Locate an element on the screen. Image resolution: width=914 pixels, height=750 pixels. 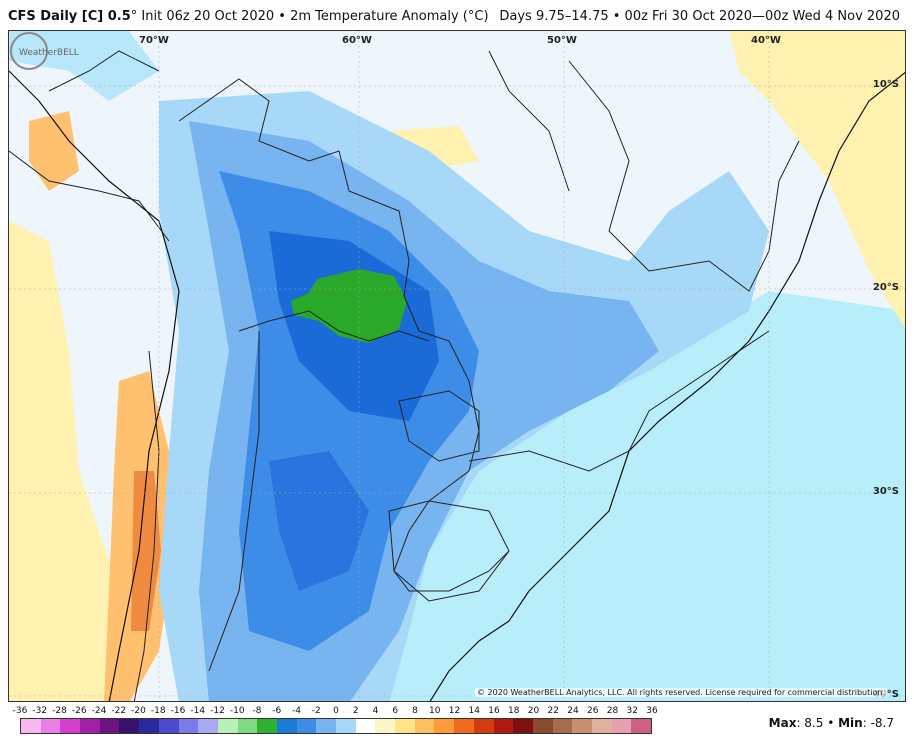
colorbar-tick-label: -16 is located at coordinates (178, 711).